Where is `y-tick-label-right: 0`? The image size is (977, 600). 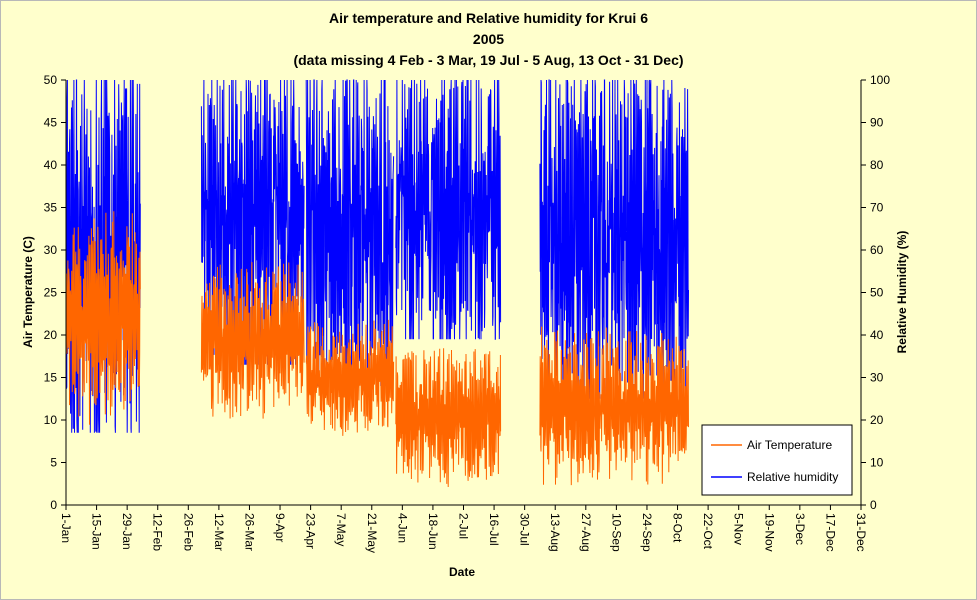
y-tick-label-right: 0 is located at coordinates (873, 505).